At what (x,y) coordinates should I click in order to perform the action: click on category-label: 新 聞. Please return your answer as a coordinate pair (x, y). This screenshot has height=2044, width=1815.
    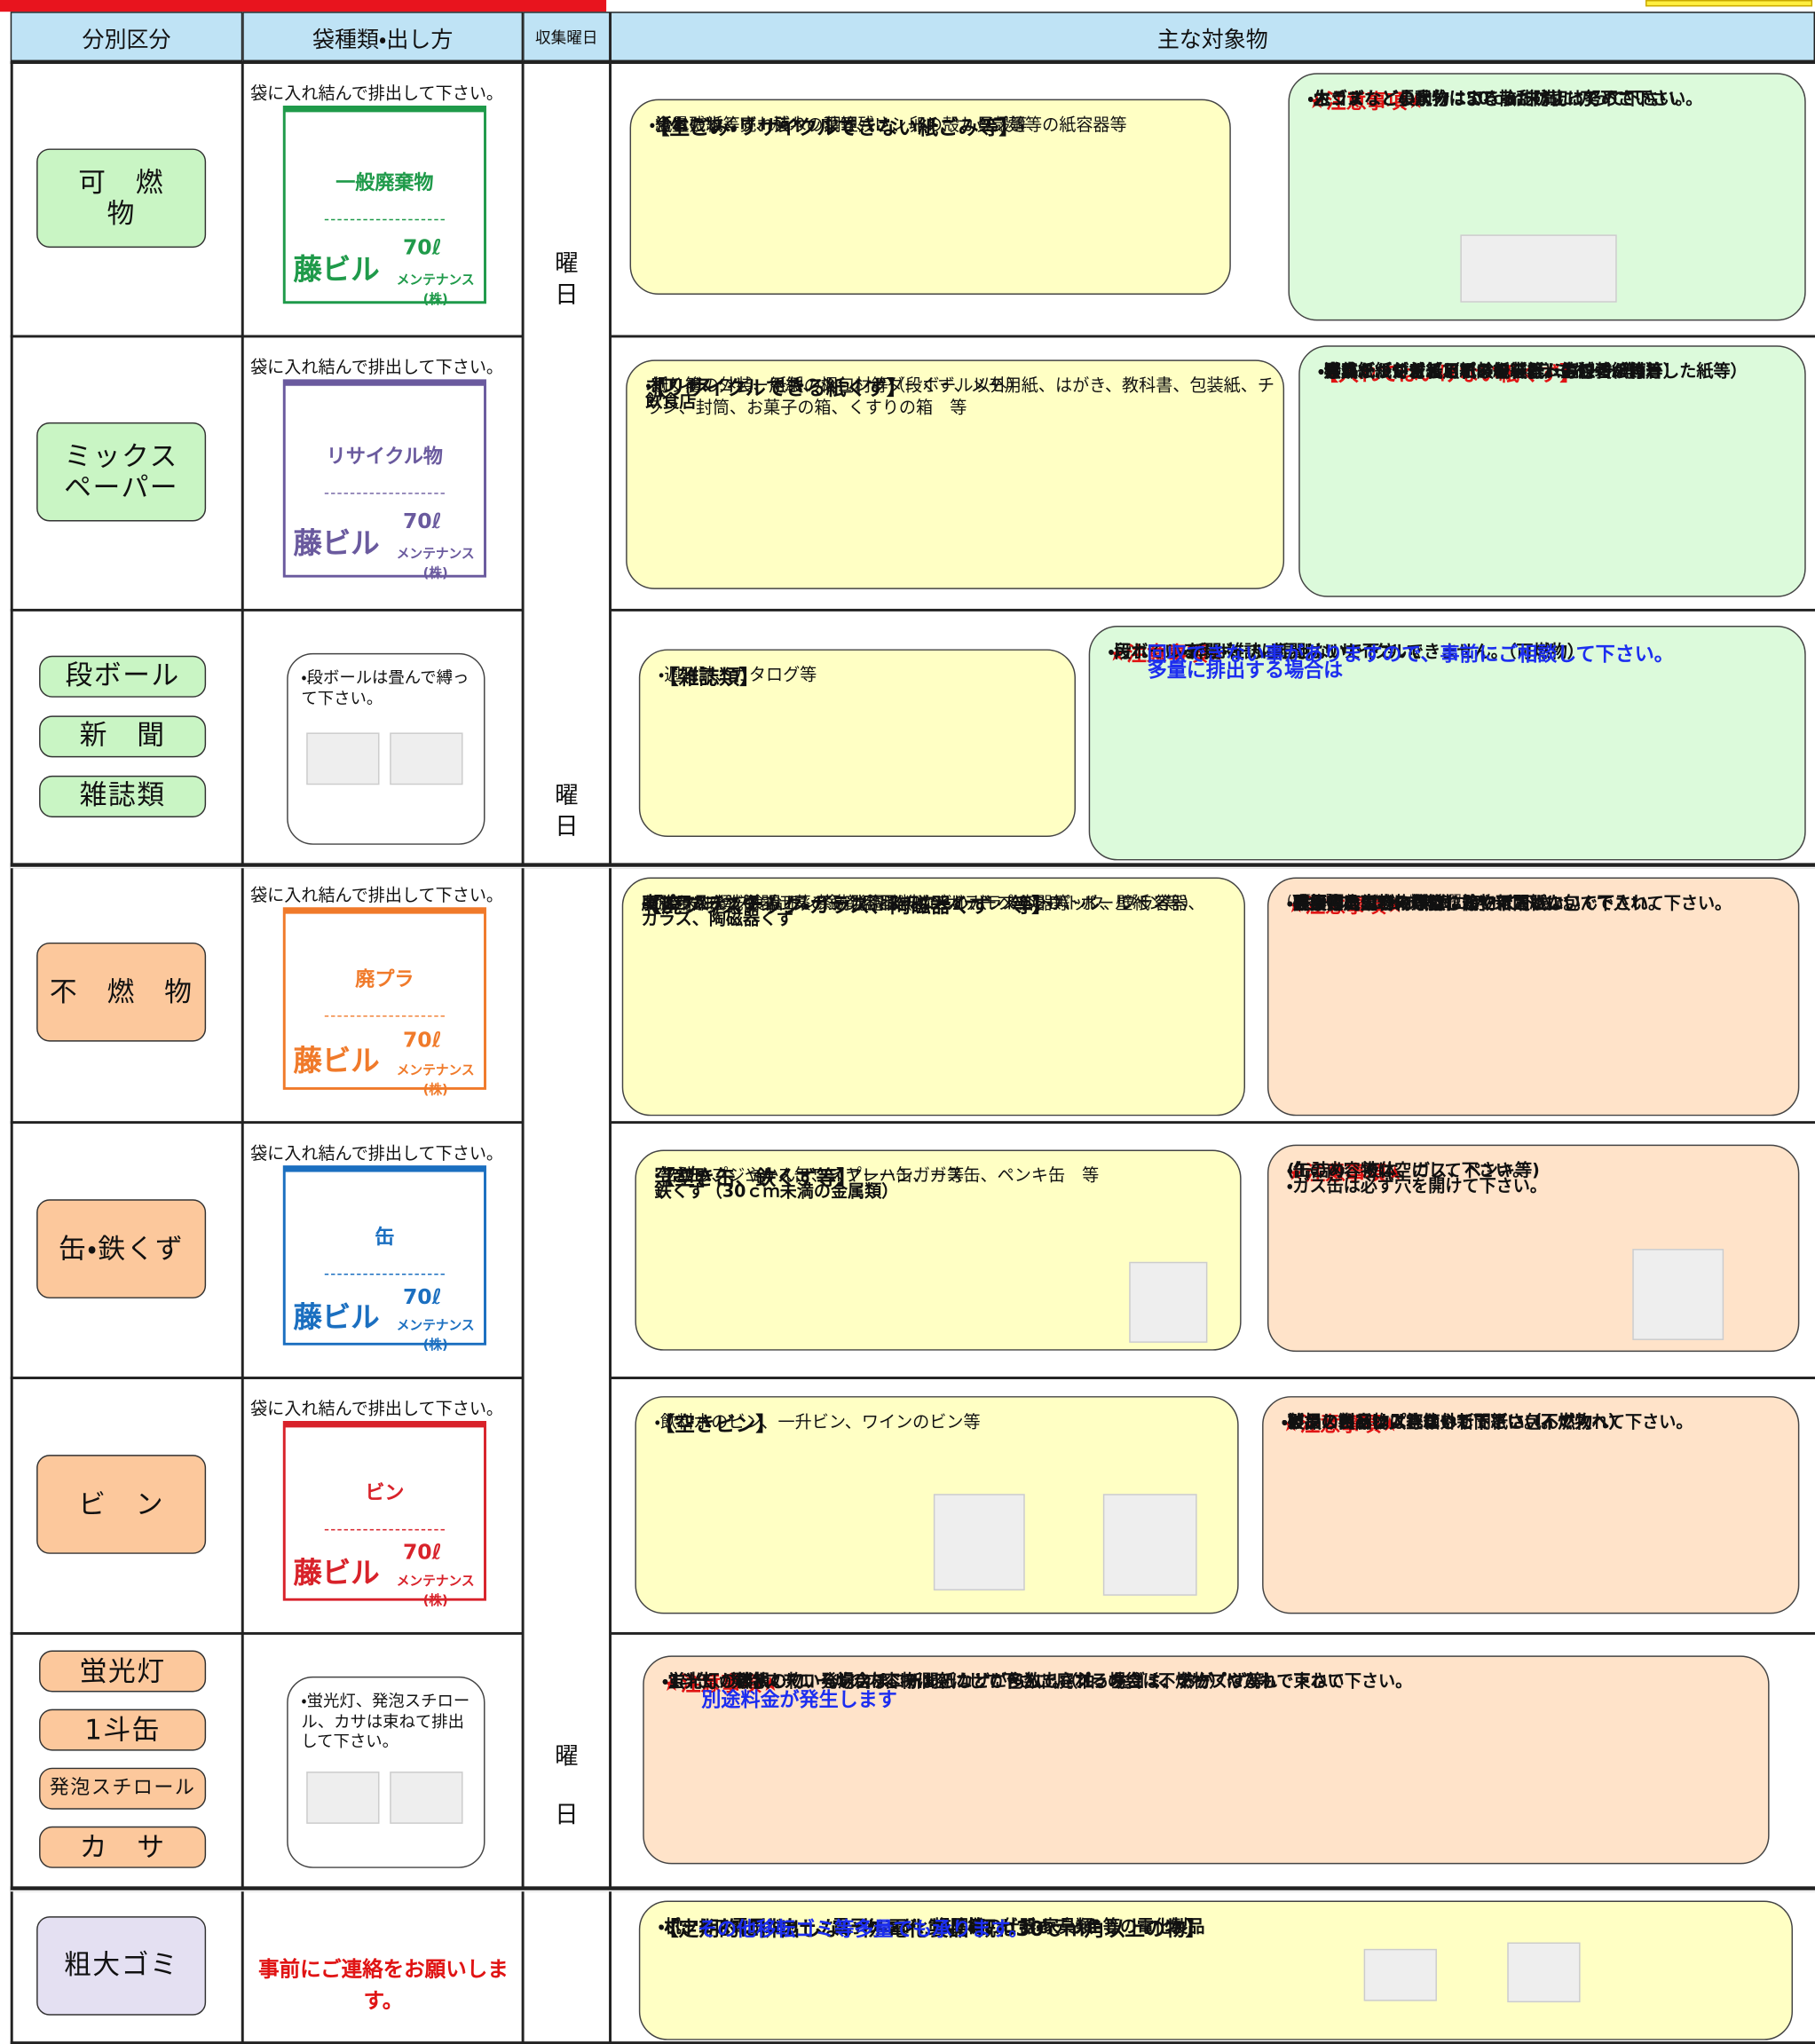
    Looking at the image, I should click on (123, 735).